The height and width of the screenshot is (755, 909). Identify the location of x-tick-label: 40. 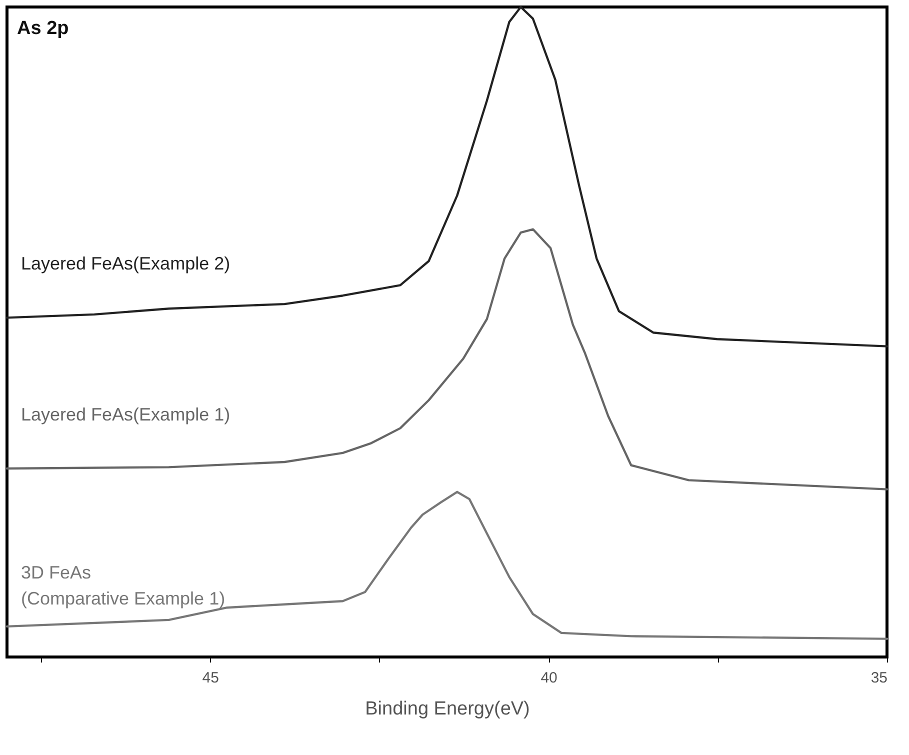
(549, 678).